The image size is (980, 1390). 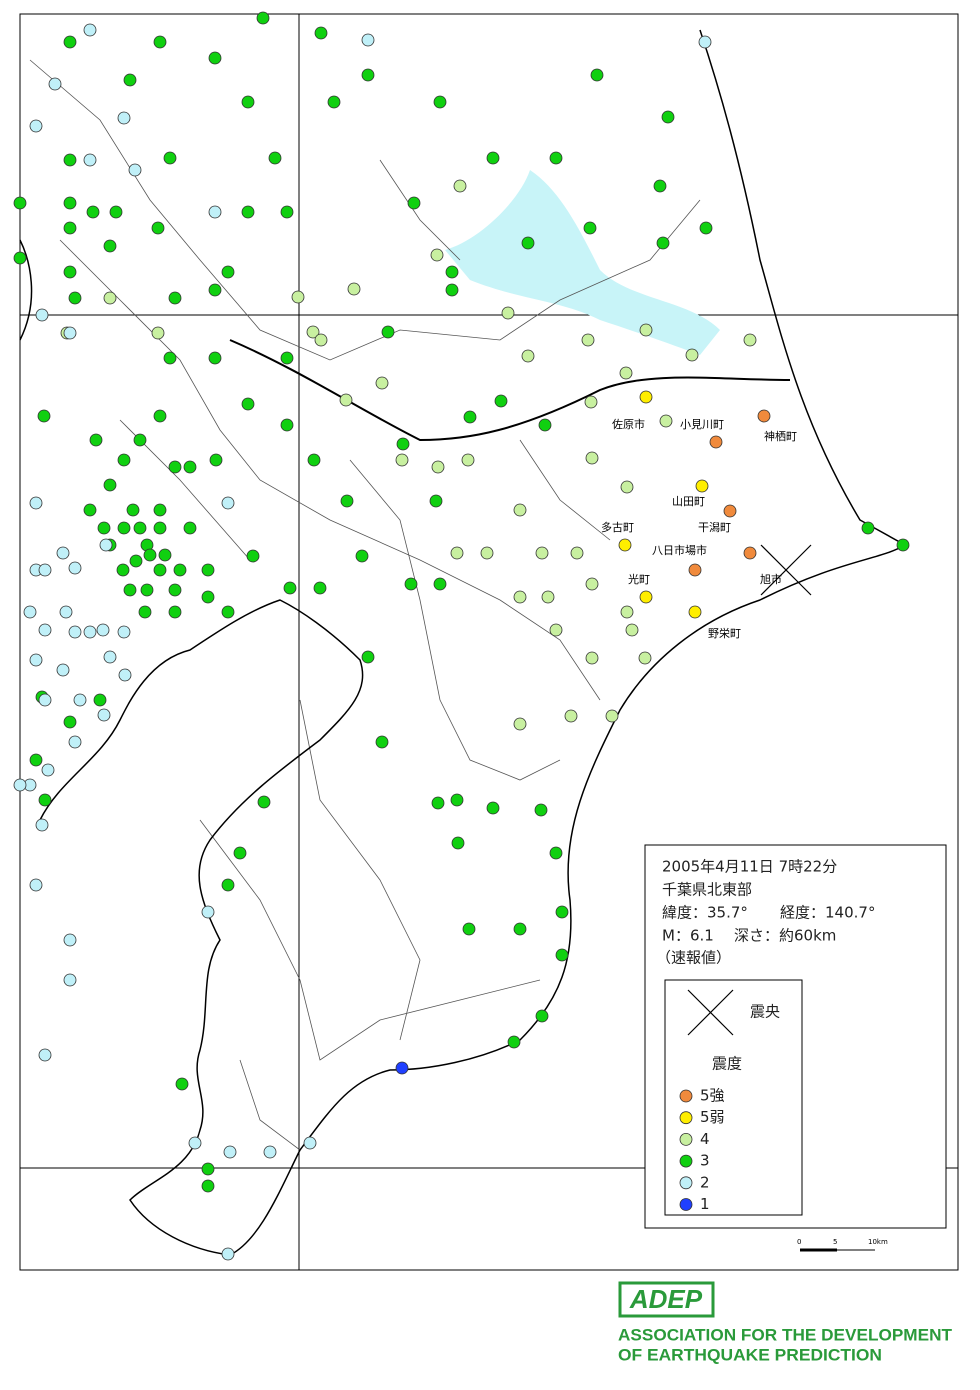 What do you see at coordinates (765, 1012) in the screenshot?
I see `legend-epicenter: 震央` at bounding box center [765, 1012].